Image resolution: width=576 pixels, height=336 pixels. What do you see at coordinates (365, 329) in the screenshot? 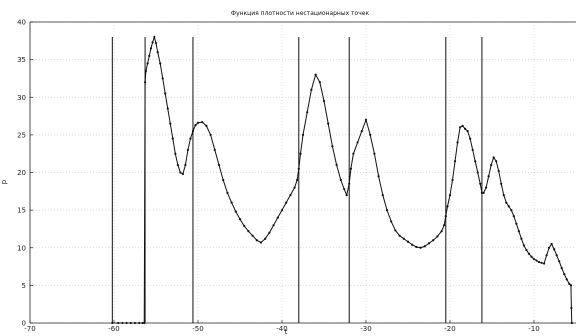
I see `x-tick-label: -30` at bounding box center [365, 329].